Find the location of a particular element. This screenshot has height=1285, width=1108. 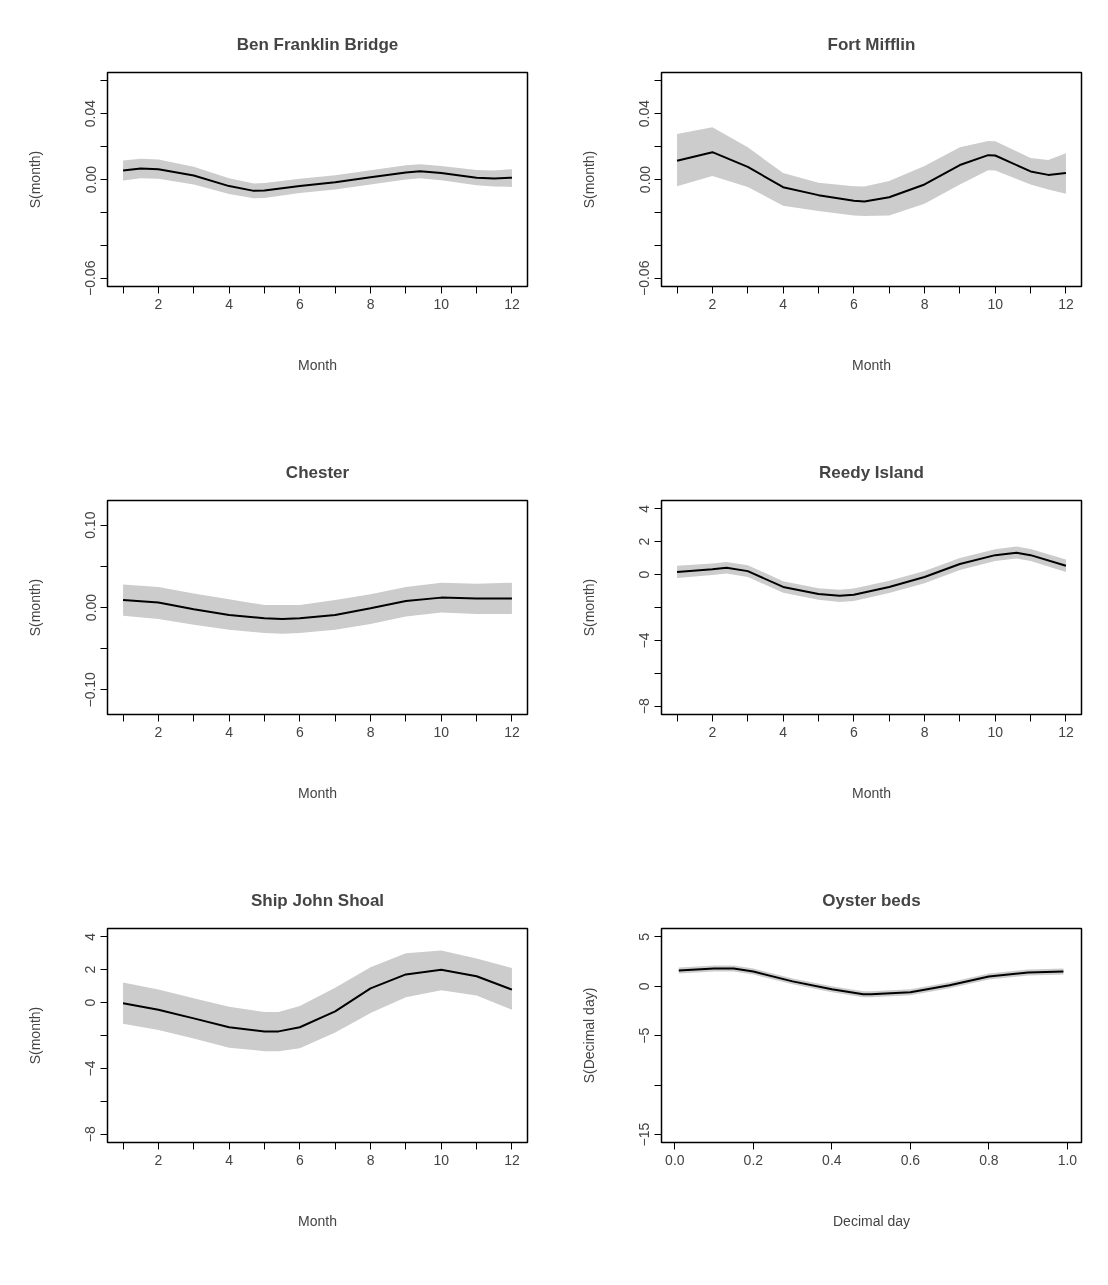

chart-title: Ship John Shoal is located at coordinates (317, 900).